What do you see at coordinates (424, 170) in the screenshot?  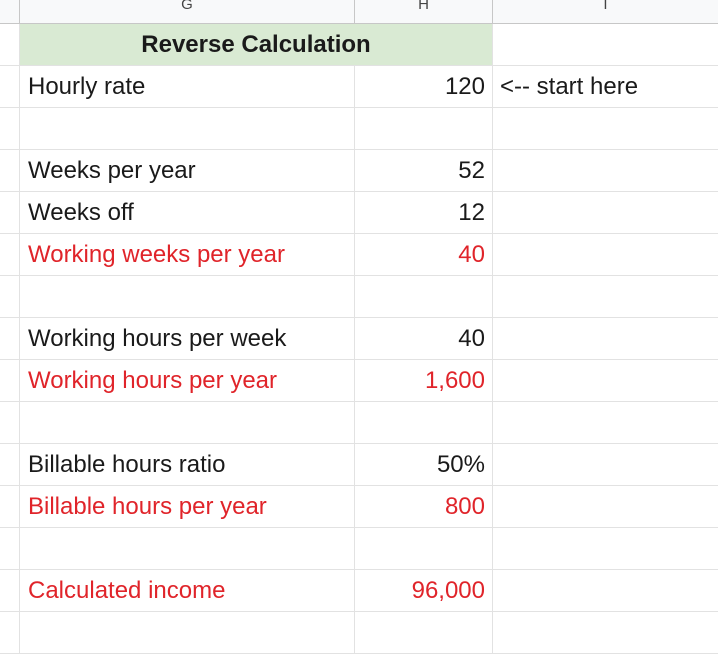 I see `value-cell: 52` at bounding box center [424, 170].